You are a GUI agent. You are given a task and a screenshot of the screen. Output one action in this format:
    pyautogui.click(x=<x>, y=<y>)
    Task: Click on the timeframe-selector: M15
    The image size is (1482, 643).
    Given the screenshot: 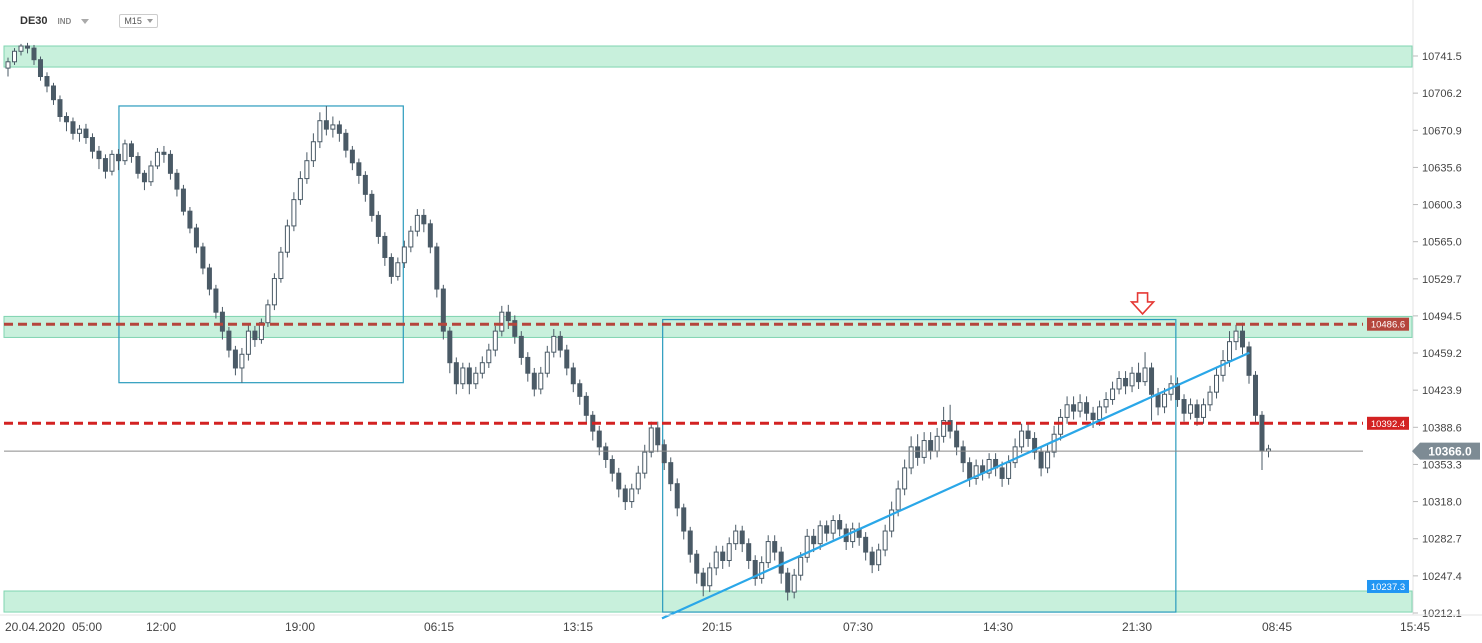 What is the action you would take?
    pyautogui.click(x=138, y=21)
    